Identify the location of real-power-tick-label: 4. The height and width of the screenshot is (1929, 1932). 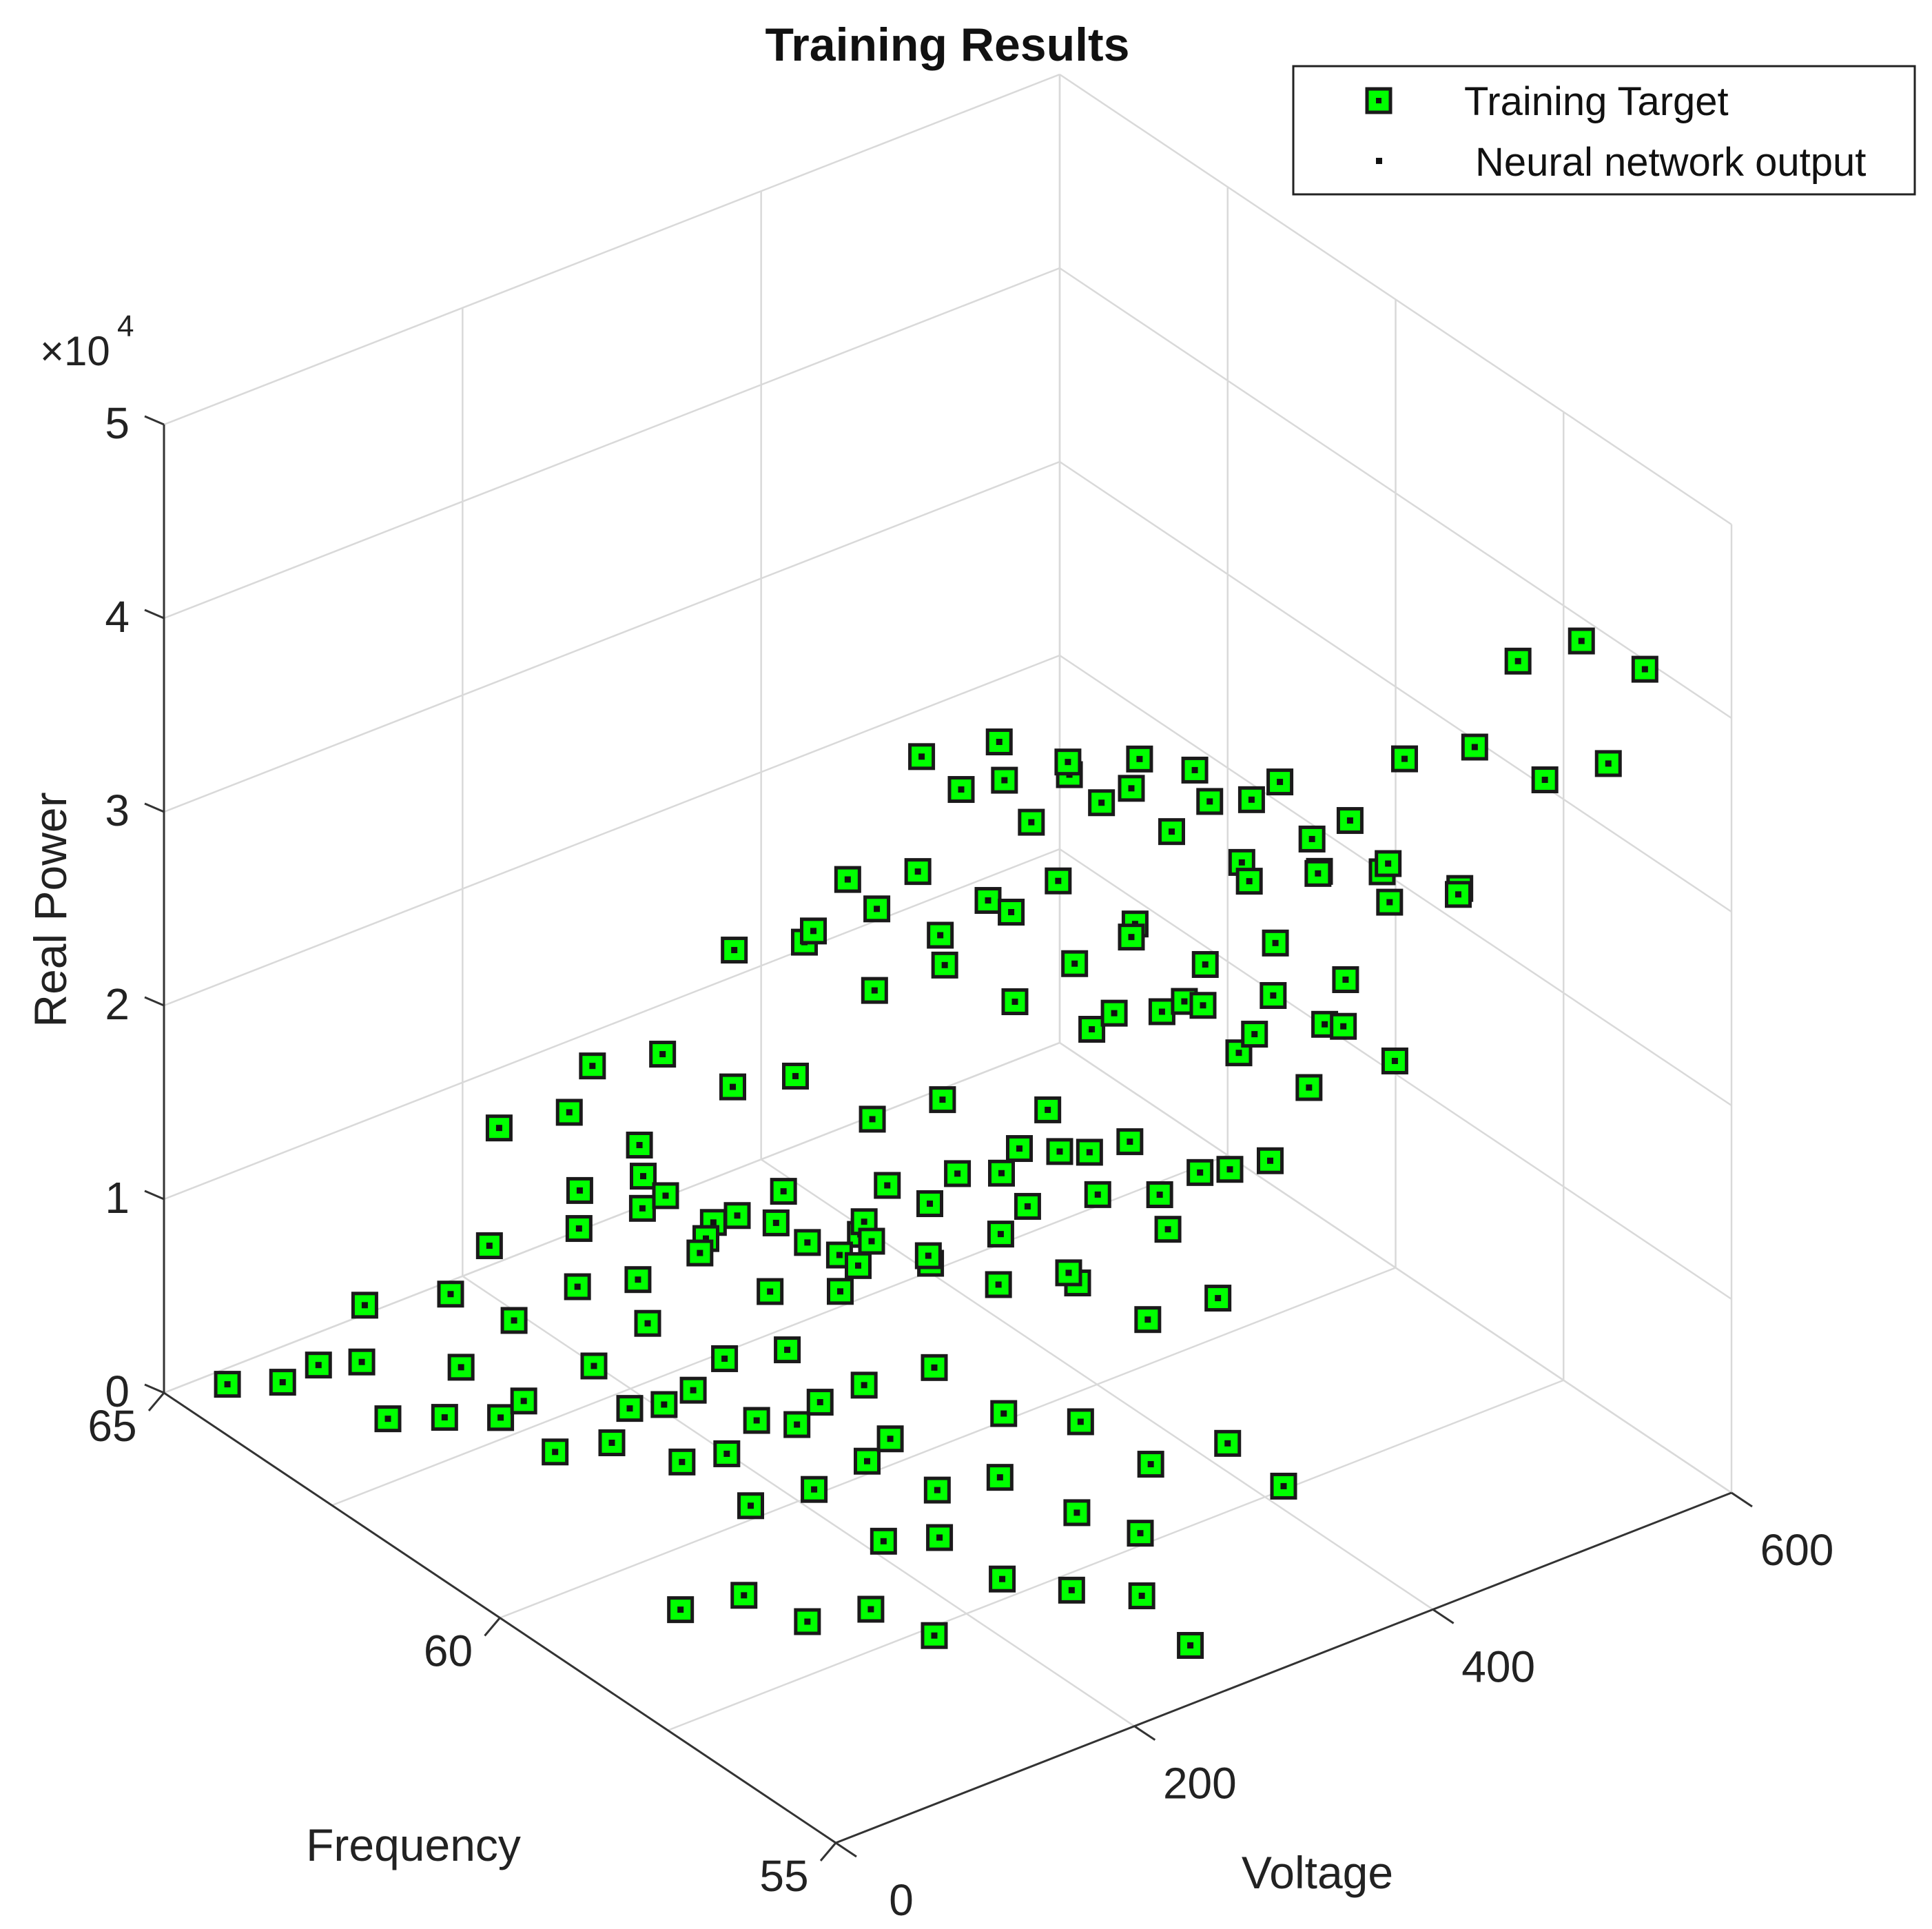
(118, 617).